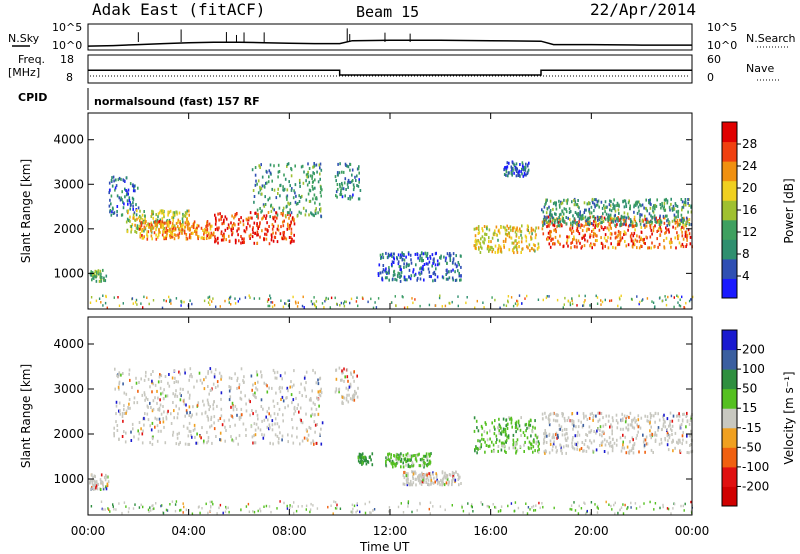 This screenshot has width=800, height=554. What do you see at coordinates (178, 9) in the screenshot?
I see `station-title: Adak East (fitACF)` at bounding box center [178, 9].